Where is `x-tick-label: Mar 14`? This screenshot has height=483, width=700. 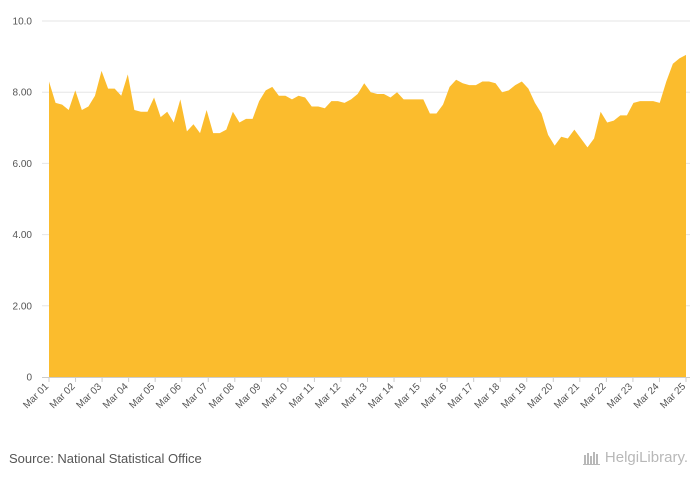 x-tick-label: Mar 14 is located at coordinates (381, 396).